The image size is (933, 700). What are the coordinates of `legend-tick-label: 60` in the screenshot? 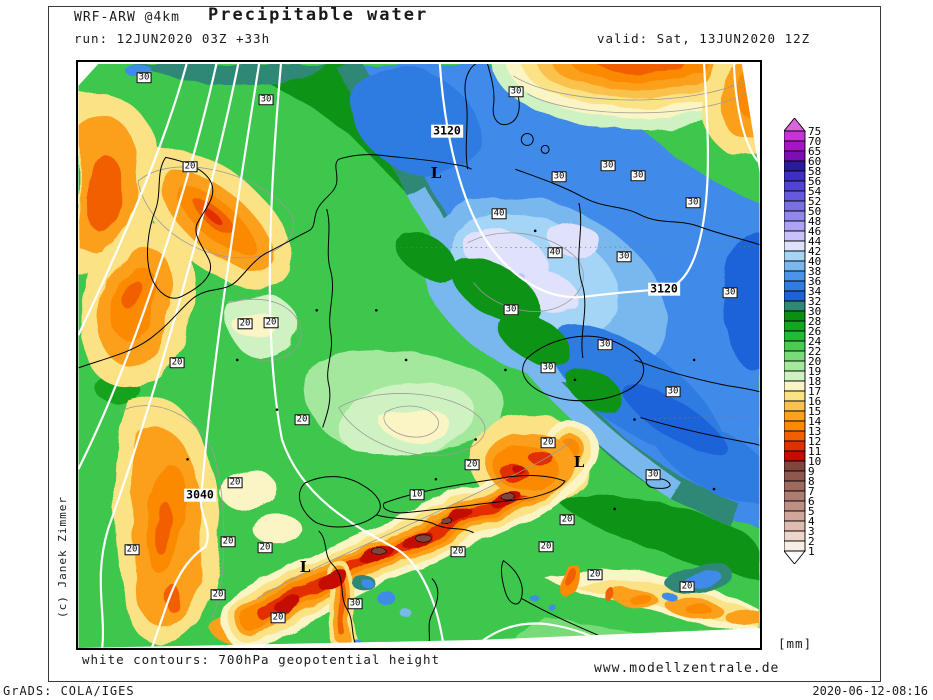 It's located at (814, 161).